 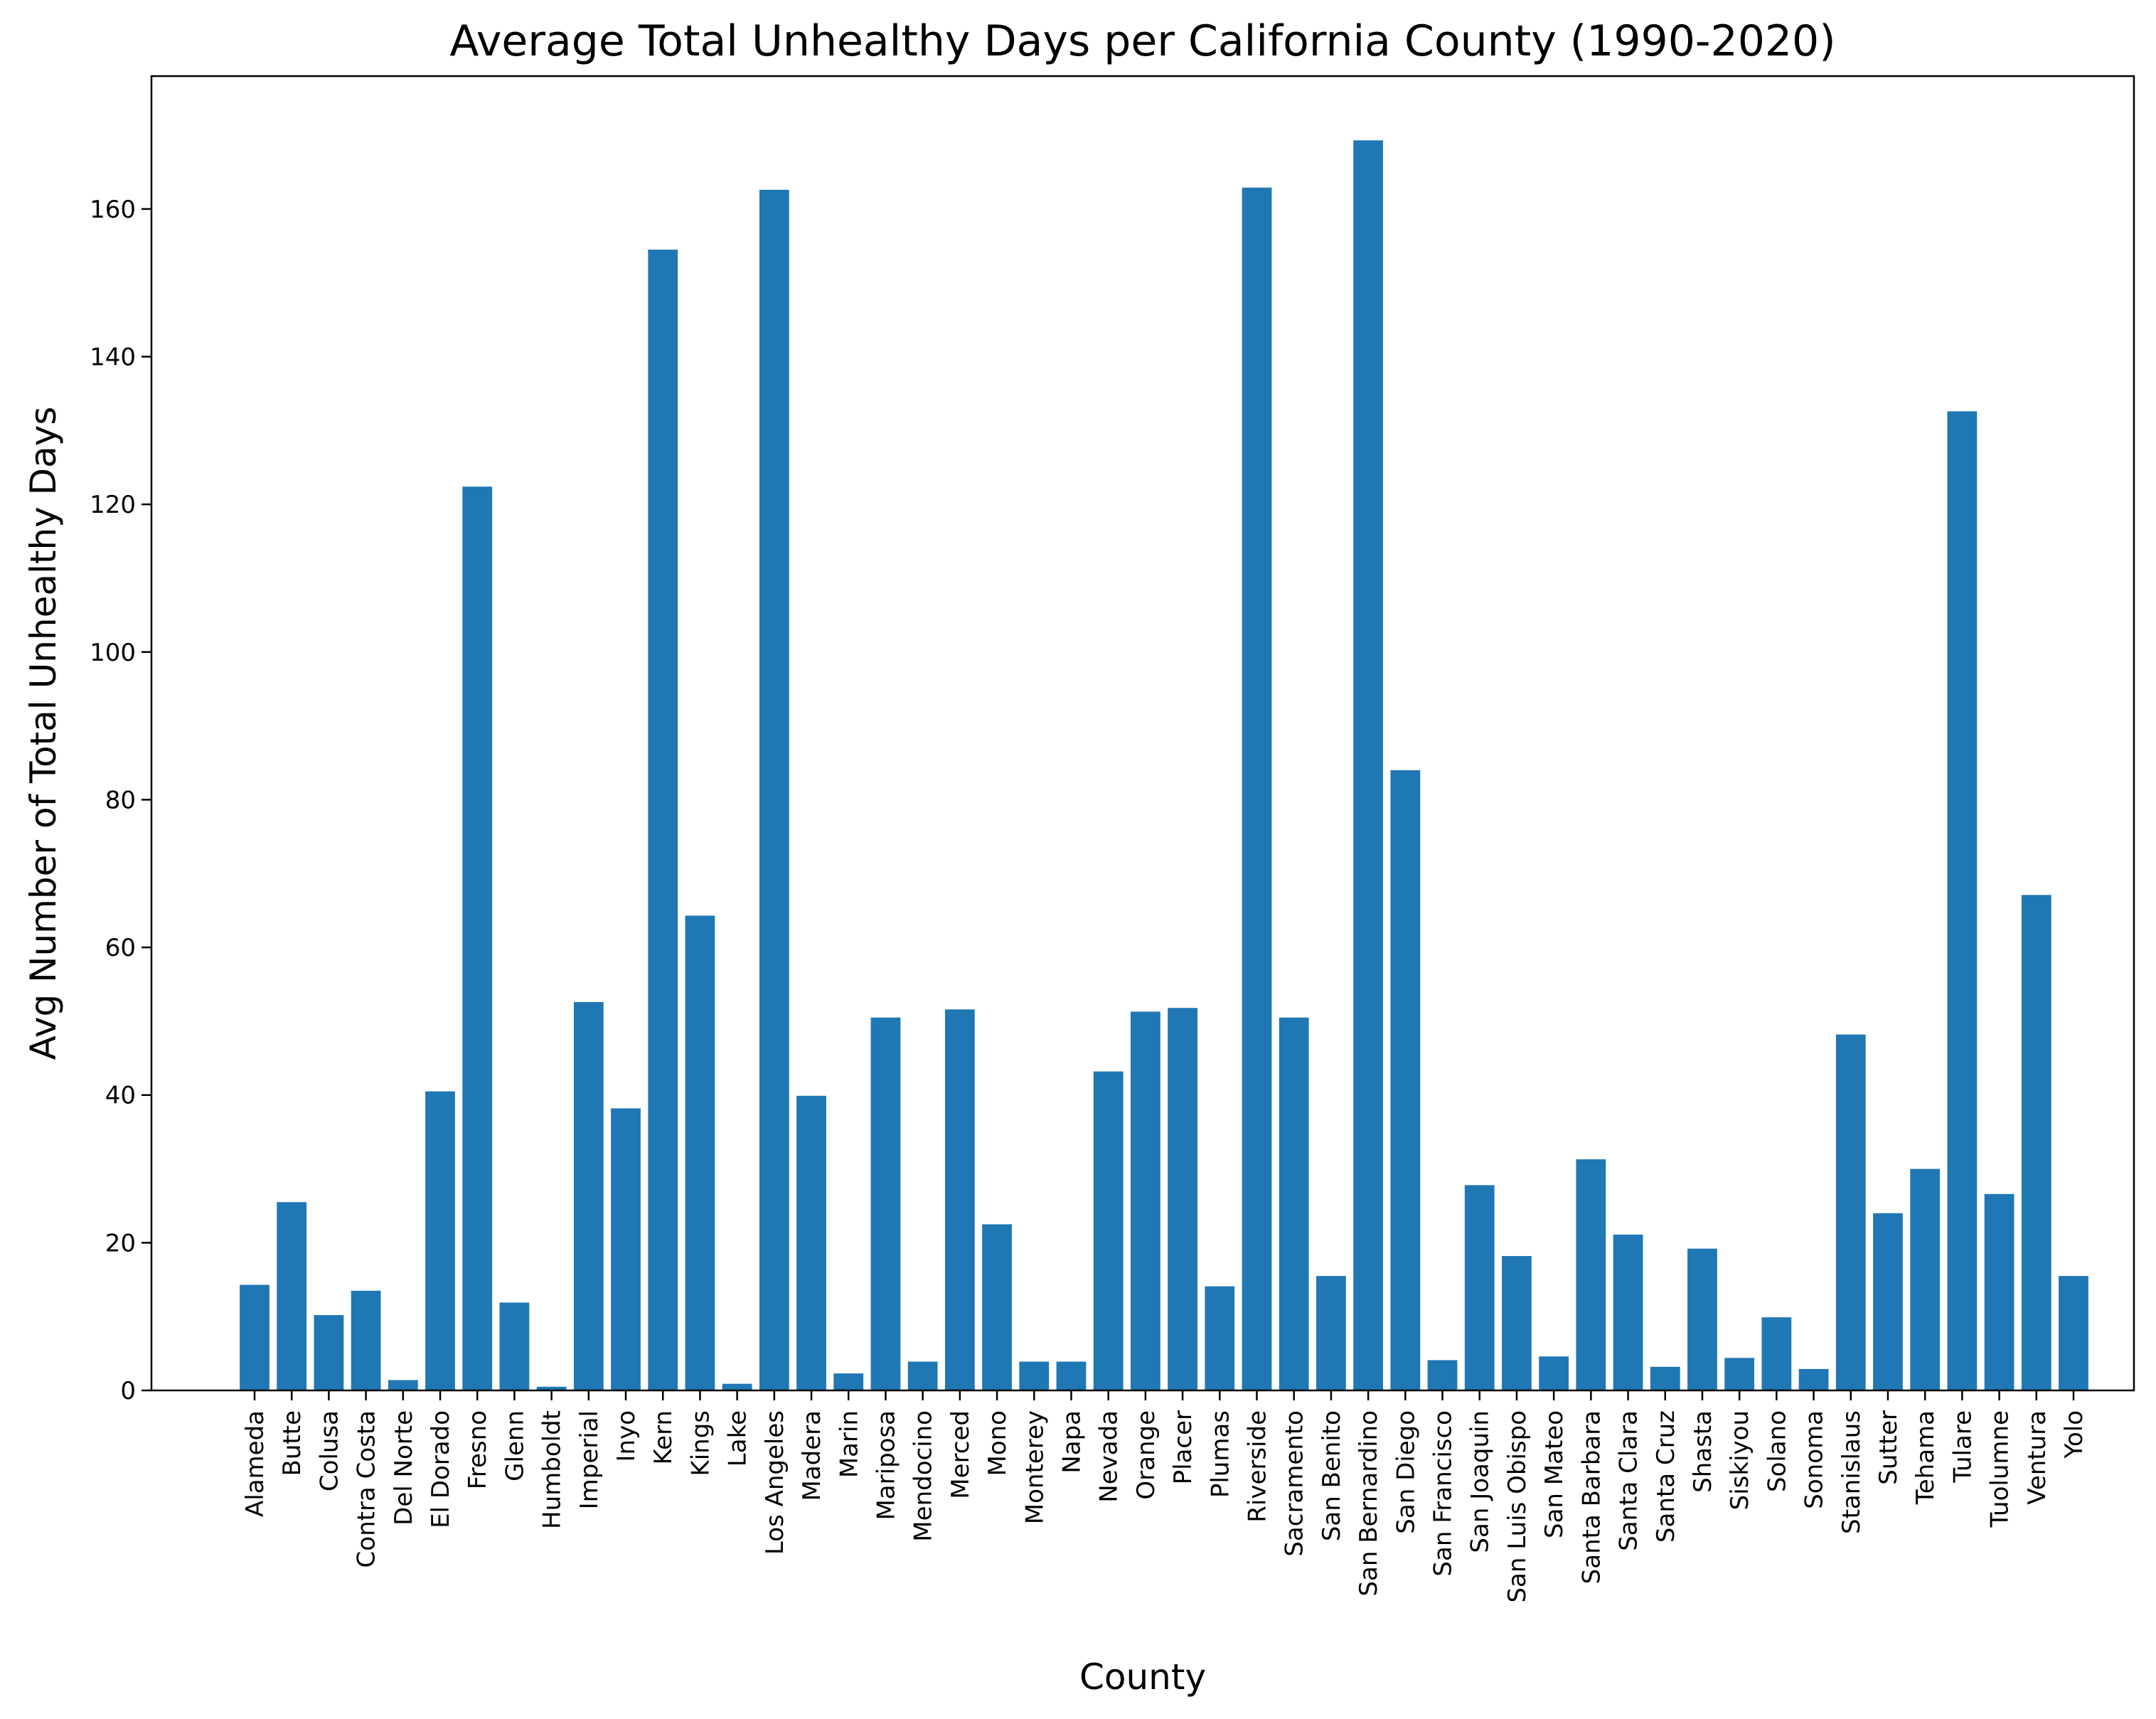 I want to click on x-tick-label: San Diego, so click(x=1406, y=1472).